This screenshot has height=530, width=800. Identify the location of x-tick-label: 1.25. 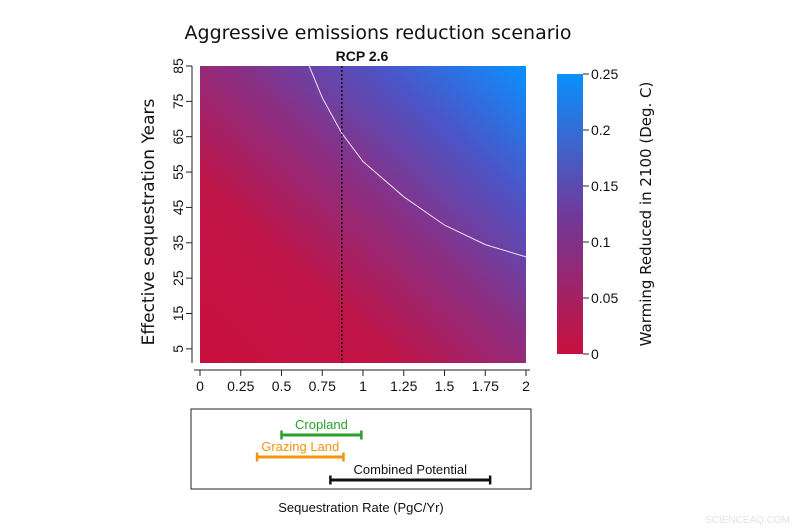
(403, 386).